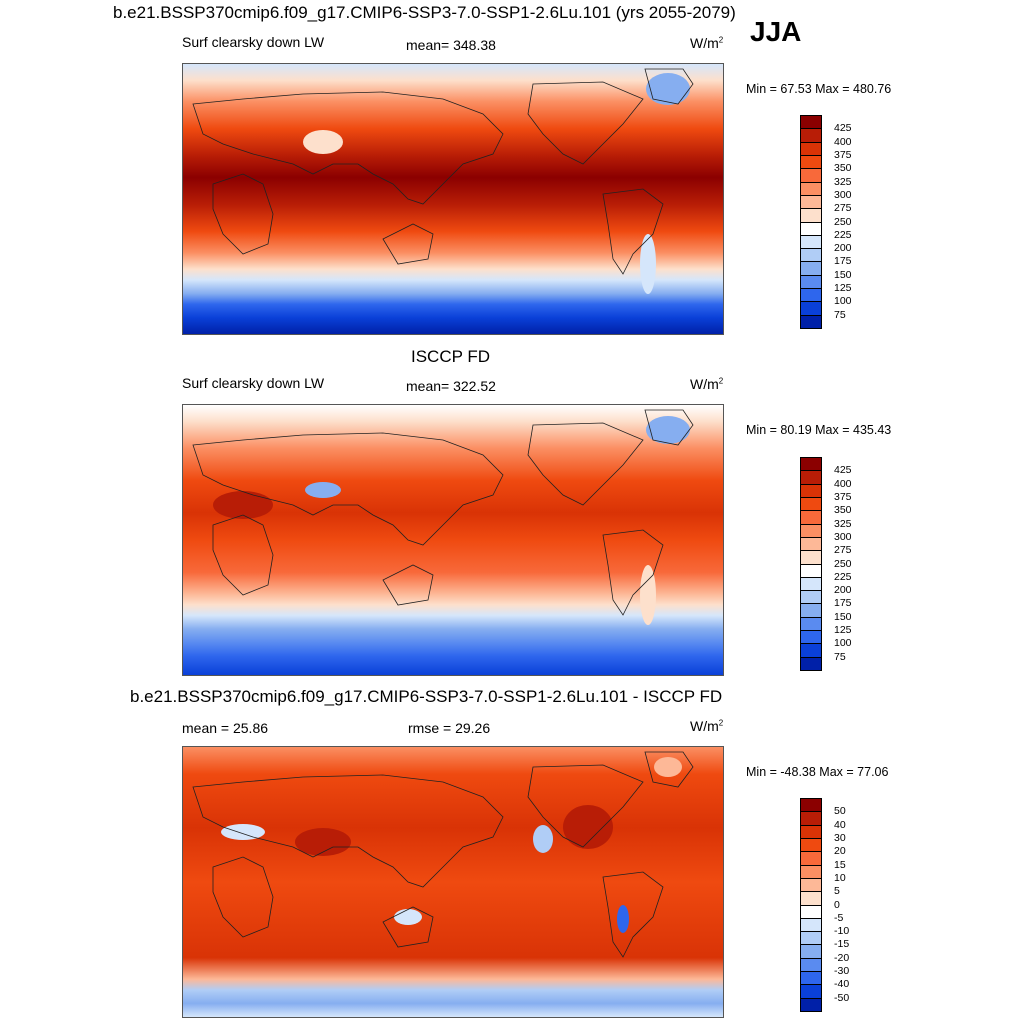 The image size is (1024, 1024). What do you see at coordinates (840, 877) in the screenshot?
I see `colorbar-label: 10` at bounding box center [840, 877].